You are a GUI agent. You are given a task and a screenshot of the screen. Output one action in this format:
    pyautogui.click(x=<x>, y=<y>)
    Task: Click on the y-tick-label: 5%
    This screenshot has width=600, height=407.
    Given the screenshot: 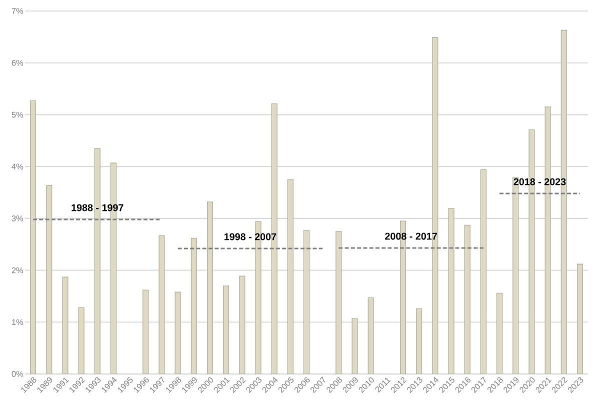 What is the action you would take?
    pyautogui.click(x=18, y=115)
    